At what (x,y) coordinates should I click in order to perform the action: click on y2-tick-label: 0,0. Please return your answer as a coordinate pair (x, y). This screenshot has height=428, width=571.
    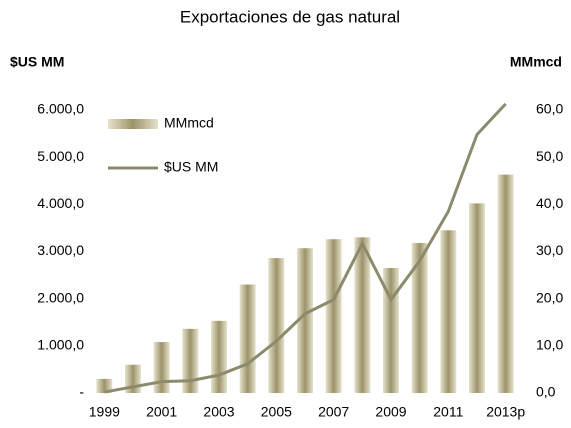
    Looking at the image, I should click on (546, 392).